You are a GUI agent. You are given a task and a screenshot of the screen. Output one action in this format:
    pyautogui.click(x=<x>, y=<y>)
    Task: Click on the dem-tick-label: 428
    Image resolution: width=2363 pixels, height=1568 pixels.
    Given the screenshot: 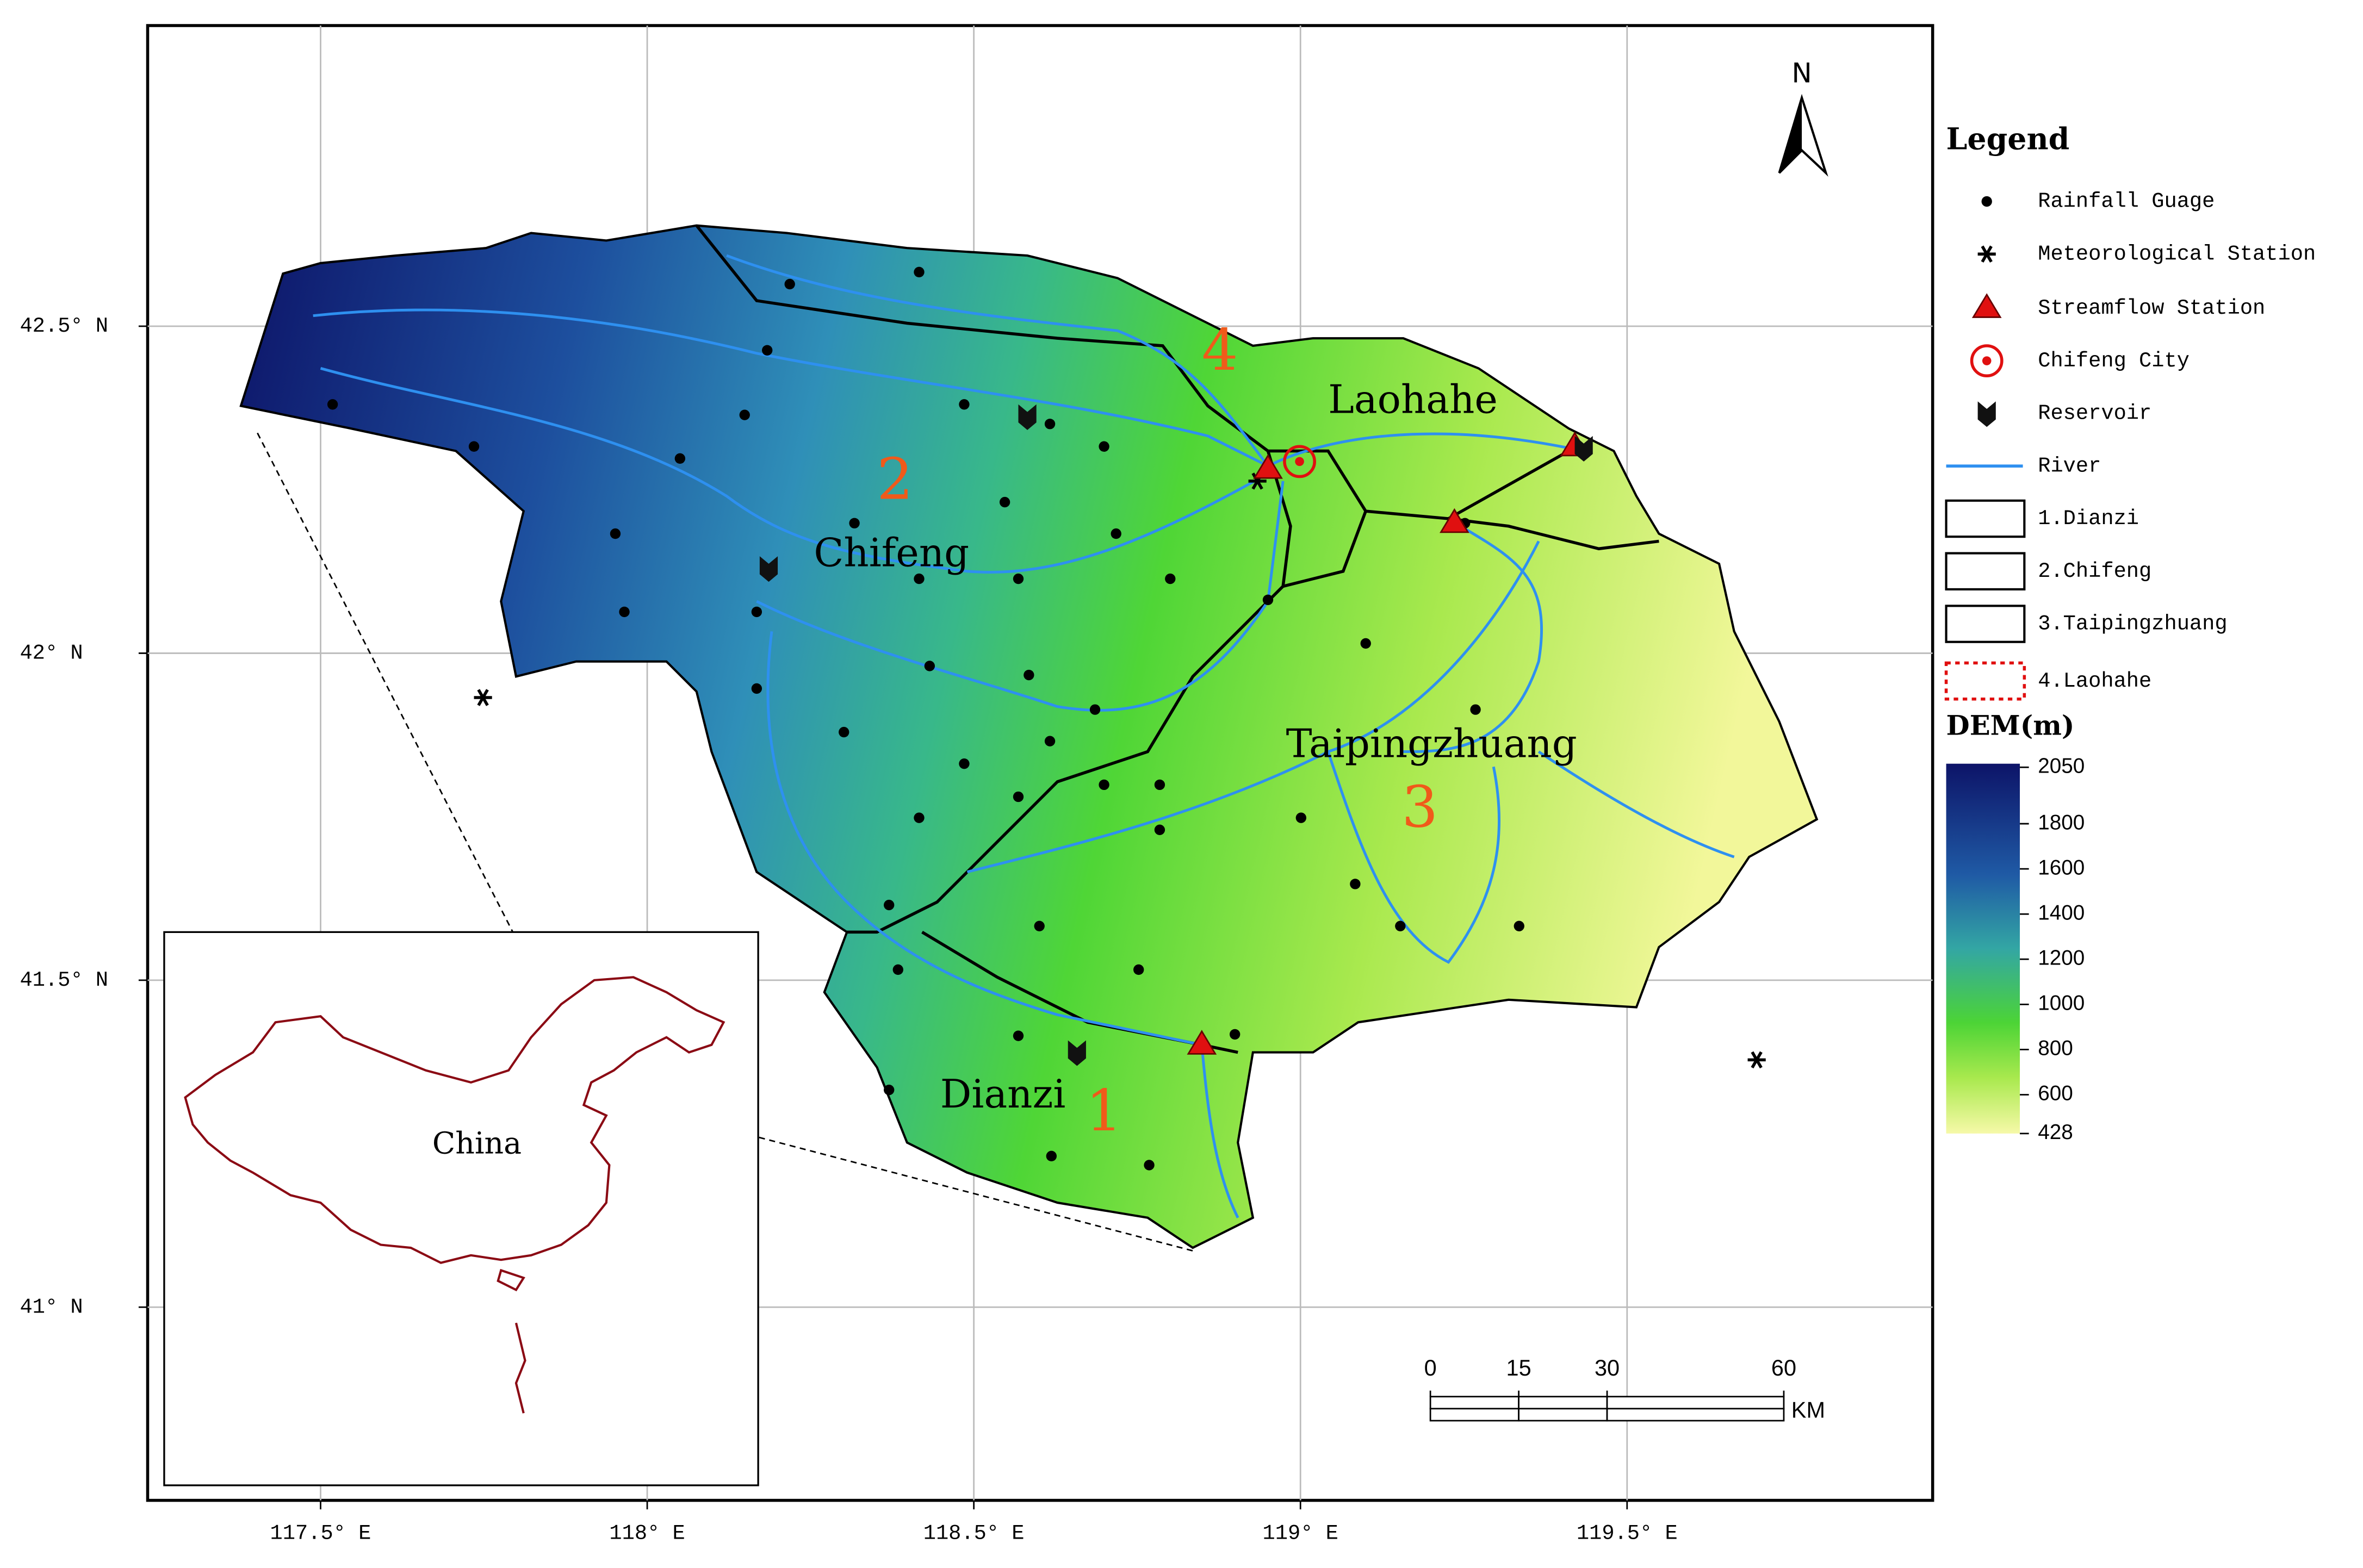 What is the action you would take?
    pyautogui.click(x=2055, y=1132)
    